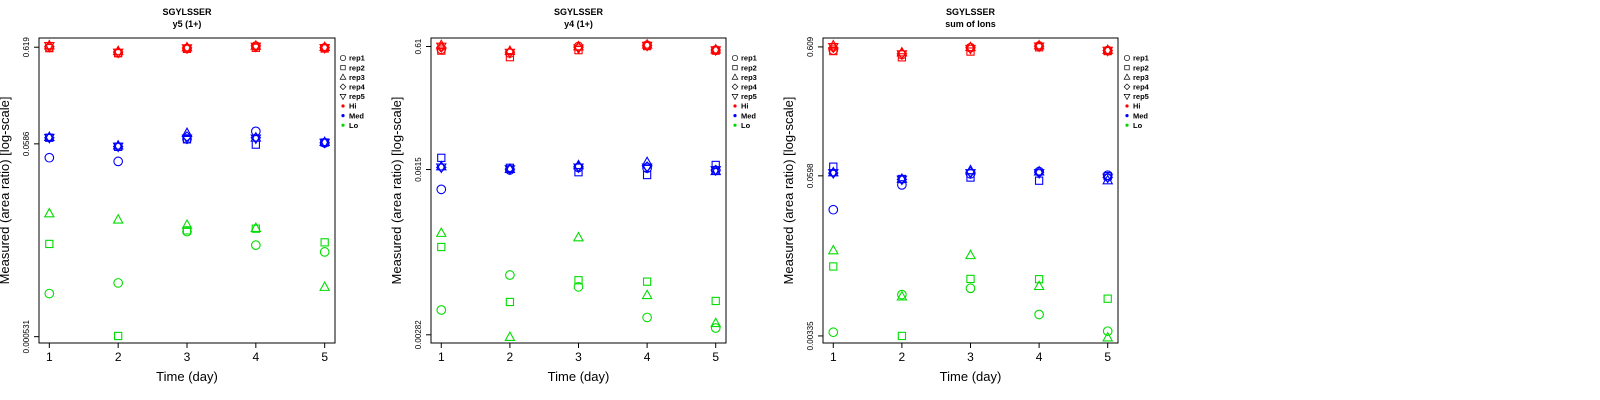  What do you see at coordinates (343, 106) in the screenshot?
I see `legend-dot-hi` at bounding box center [343, 106].